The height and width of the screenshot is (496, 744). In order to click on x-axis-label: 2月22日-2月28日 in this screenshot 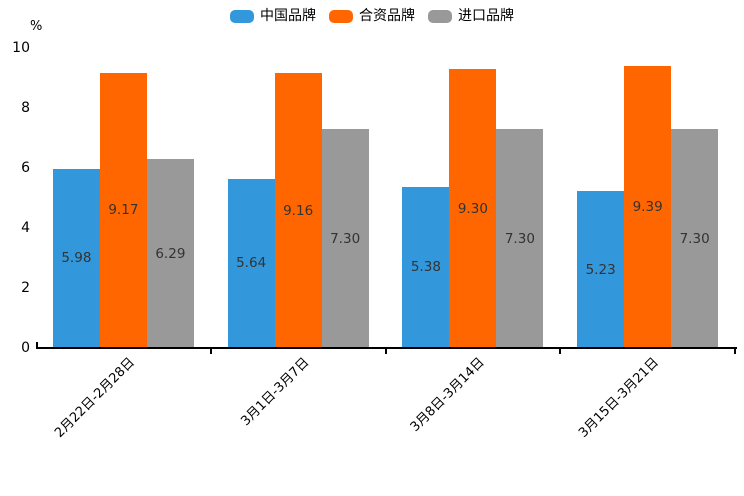, I will do `click(95, 398)`.